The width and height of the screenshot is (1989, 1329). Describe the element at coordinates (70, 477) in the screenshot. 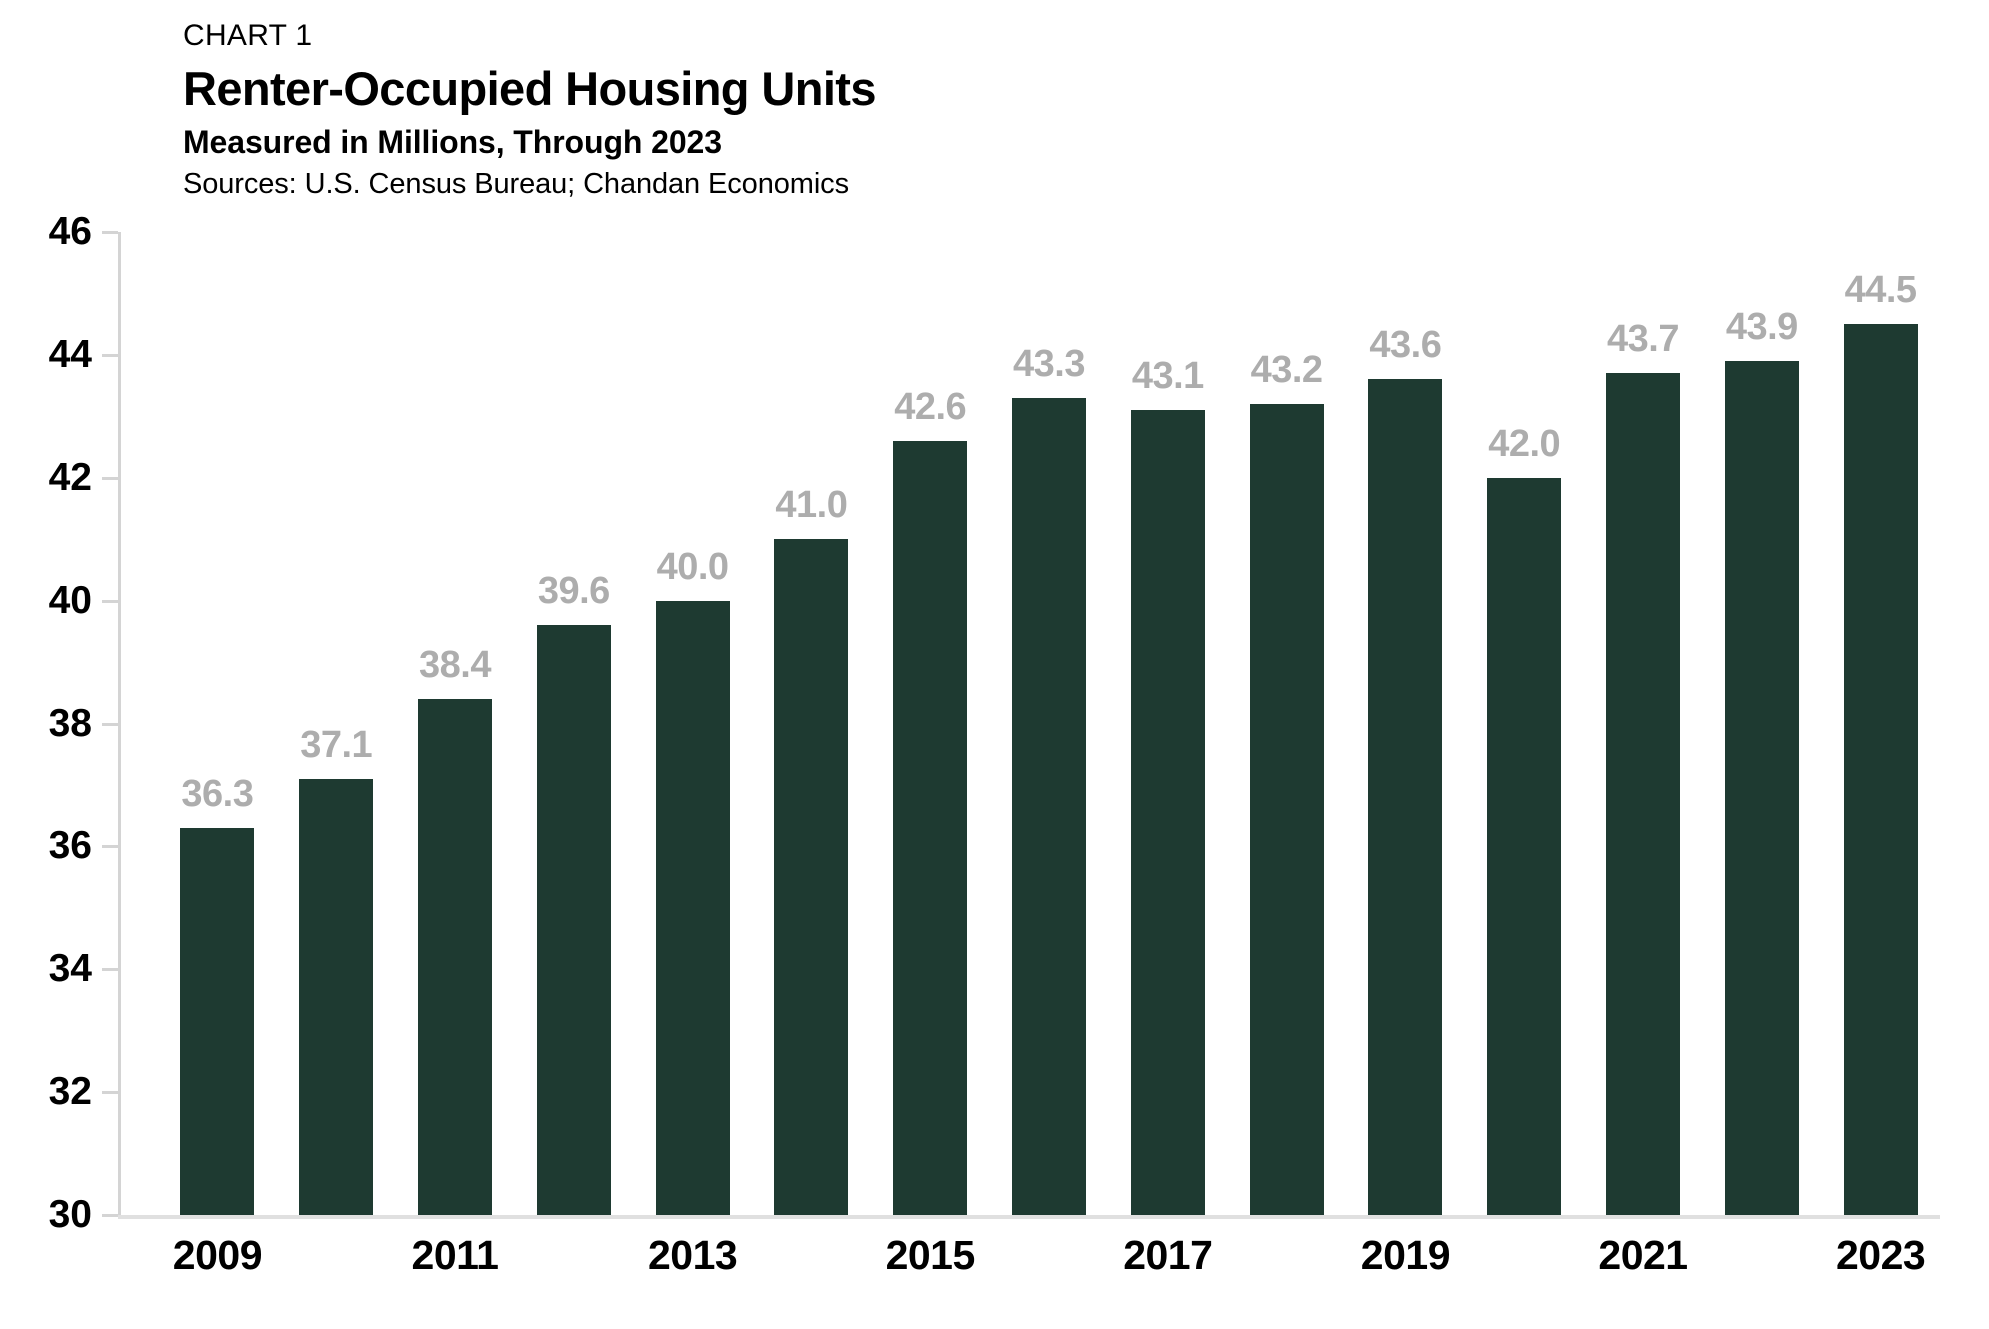

I see `y-axis-label: 42` at that location.